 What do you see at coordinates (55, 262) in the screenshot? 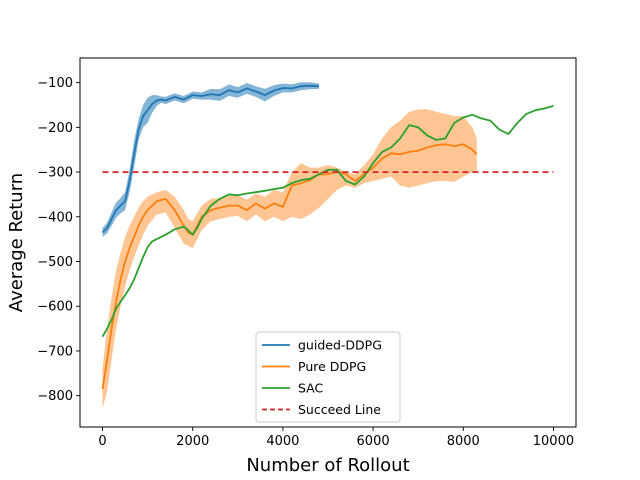
I see `y-tick-label: −500` at bounding box center [55, 262].